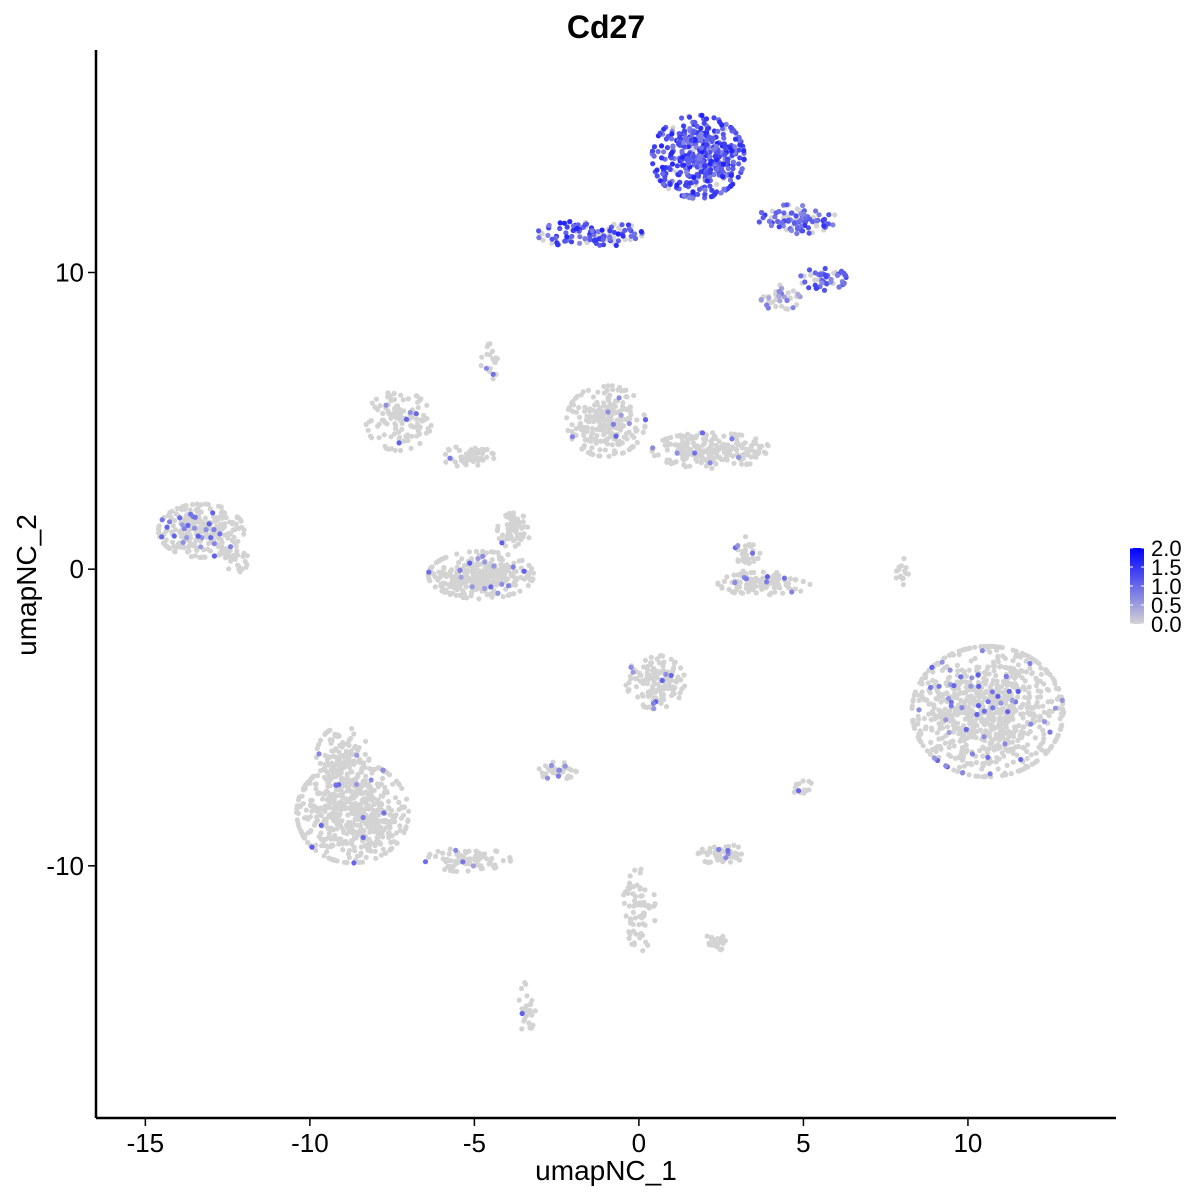 The height and width of the screenshot is (1200, 1200). Describe the element at coordinates (65, 866) in the screenshot. I see `y-tick-label: -10` at that location.